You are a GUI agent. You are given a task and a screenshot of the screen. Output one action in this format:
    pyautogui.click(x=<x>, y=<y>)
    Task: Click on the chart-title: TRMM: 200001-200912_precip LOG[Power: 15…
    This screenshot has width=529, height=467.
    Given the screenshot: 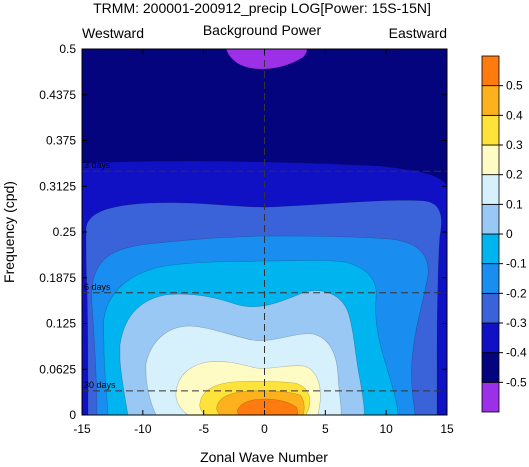 What is the action you would take?
    pyautogui.click(x=262, y=8)
    